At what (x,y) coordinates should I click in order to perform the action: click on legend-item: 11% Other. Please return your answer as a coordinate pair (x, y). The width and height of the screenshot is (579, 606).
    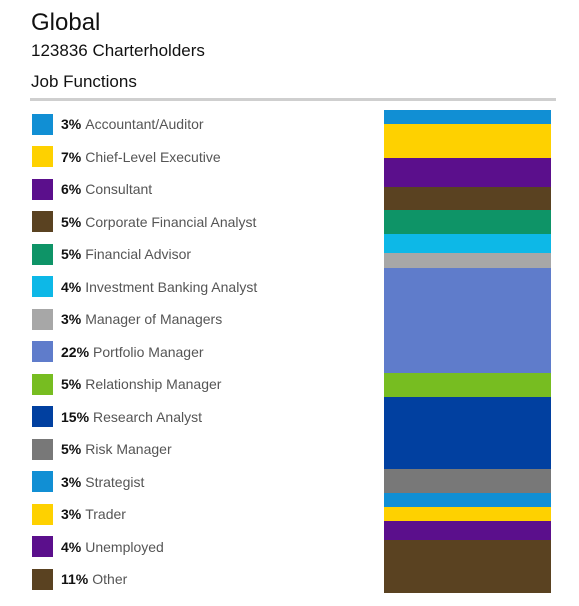
    Looking at the image, I should click on (79, 579).